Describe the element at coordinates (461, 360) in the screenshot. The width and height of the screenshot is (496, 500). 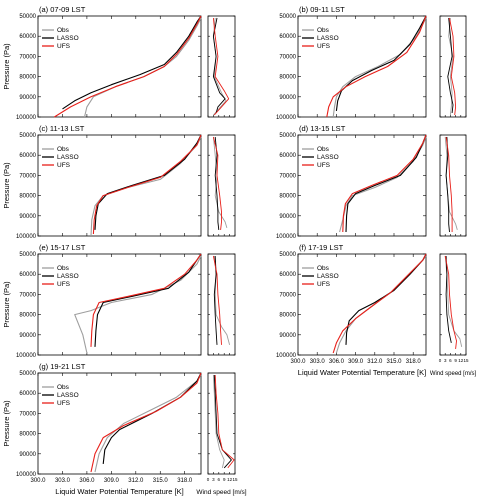
I see `wind-x-tick-label: 12` at that location.